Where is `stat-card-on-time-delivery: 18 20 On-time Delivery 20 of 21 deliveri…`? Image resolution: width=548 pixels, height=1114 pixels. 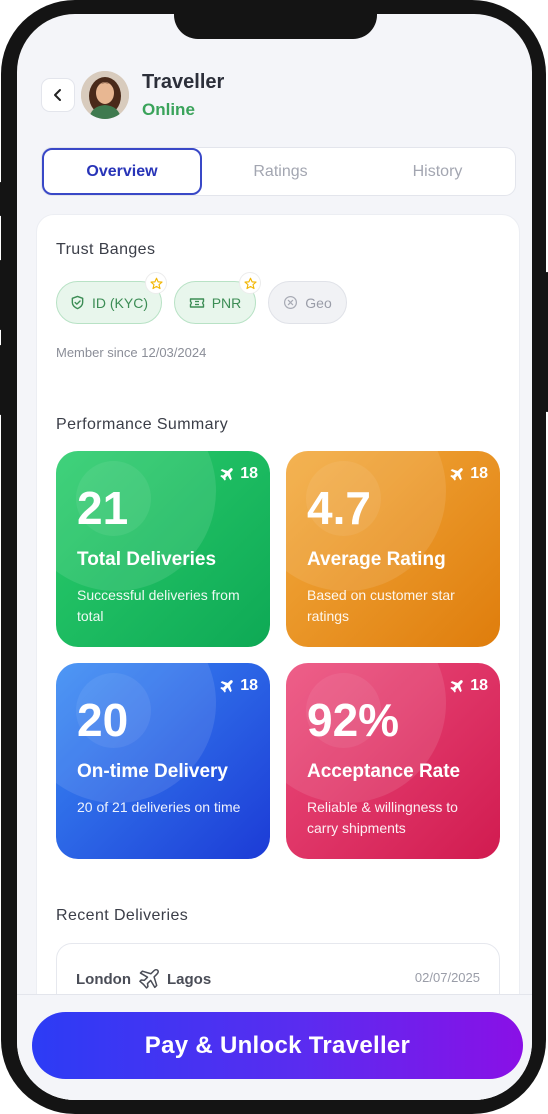 stat-card-on-time-delivery: 18 20 On-time Delivery 20 of 21 deliveri… is located at coordinates (163, 761).